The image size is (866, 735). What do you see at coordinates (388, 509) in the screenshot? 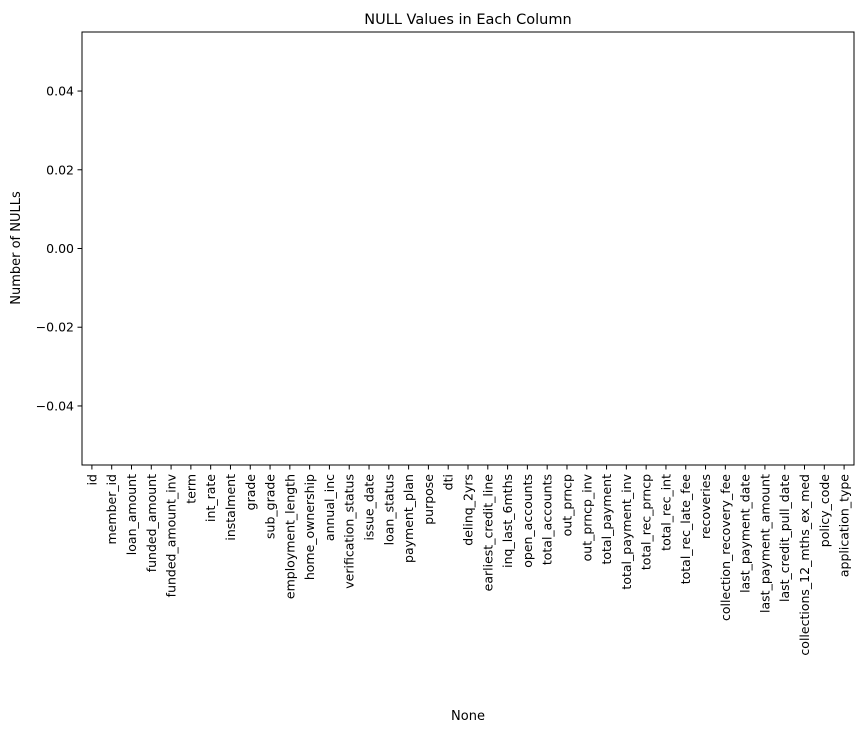
I see `x-tick-label: loan_status` at bounding box center [388, 509].